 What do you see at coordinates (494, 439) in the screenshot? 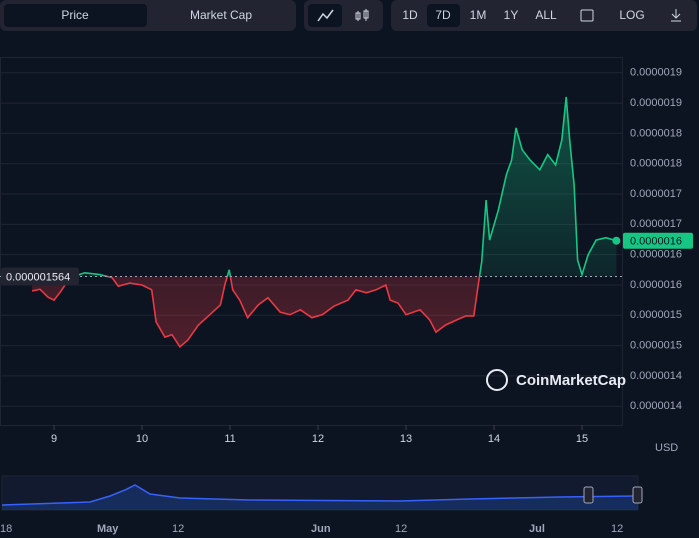
I see `x-tick-label: 14` at bounding box center [494, 439].